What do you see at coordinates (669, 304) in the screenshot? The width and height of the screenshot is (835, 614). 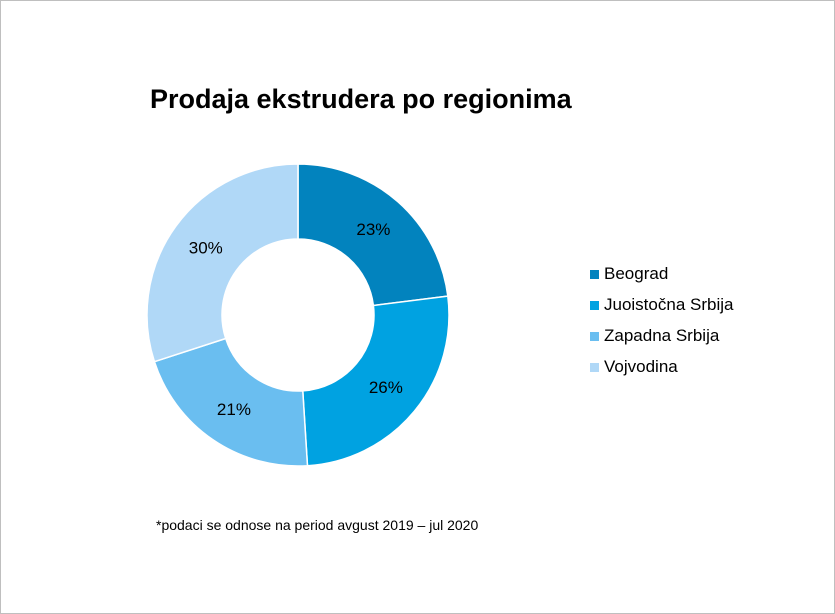 I see `legend-label: Juoistočna Srbija` at bounding box center [669, 304].